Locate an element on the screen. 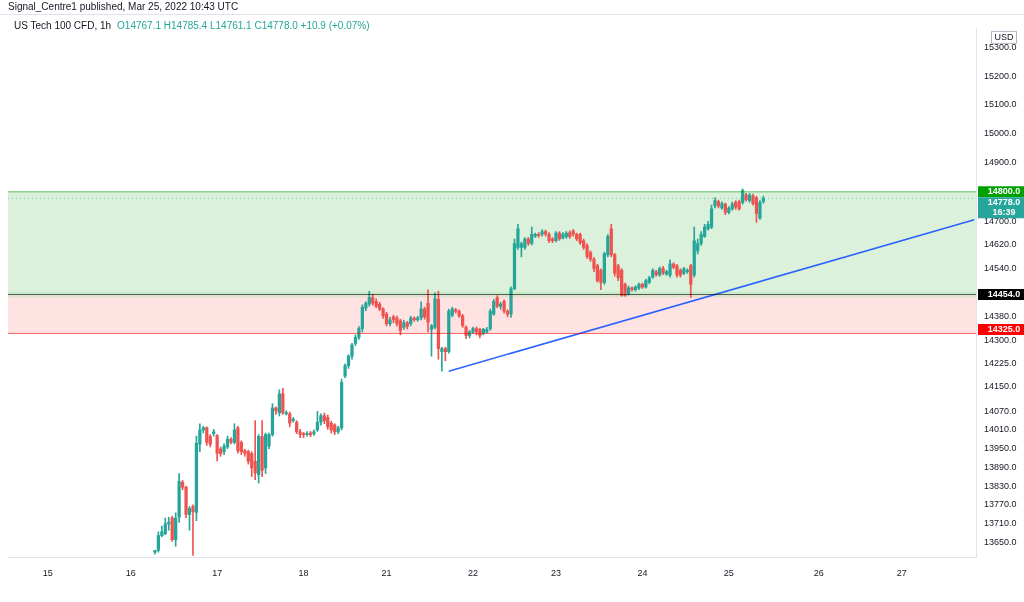  y-tick-label: 13950.0 is located at coordinates (1000, 448).